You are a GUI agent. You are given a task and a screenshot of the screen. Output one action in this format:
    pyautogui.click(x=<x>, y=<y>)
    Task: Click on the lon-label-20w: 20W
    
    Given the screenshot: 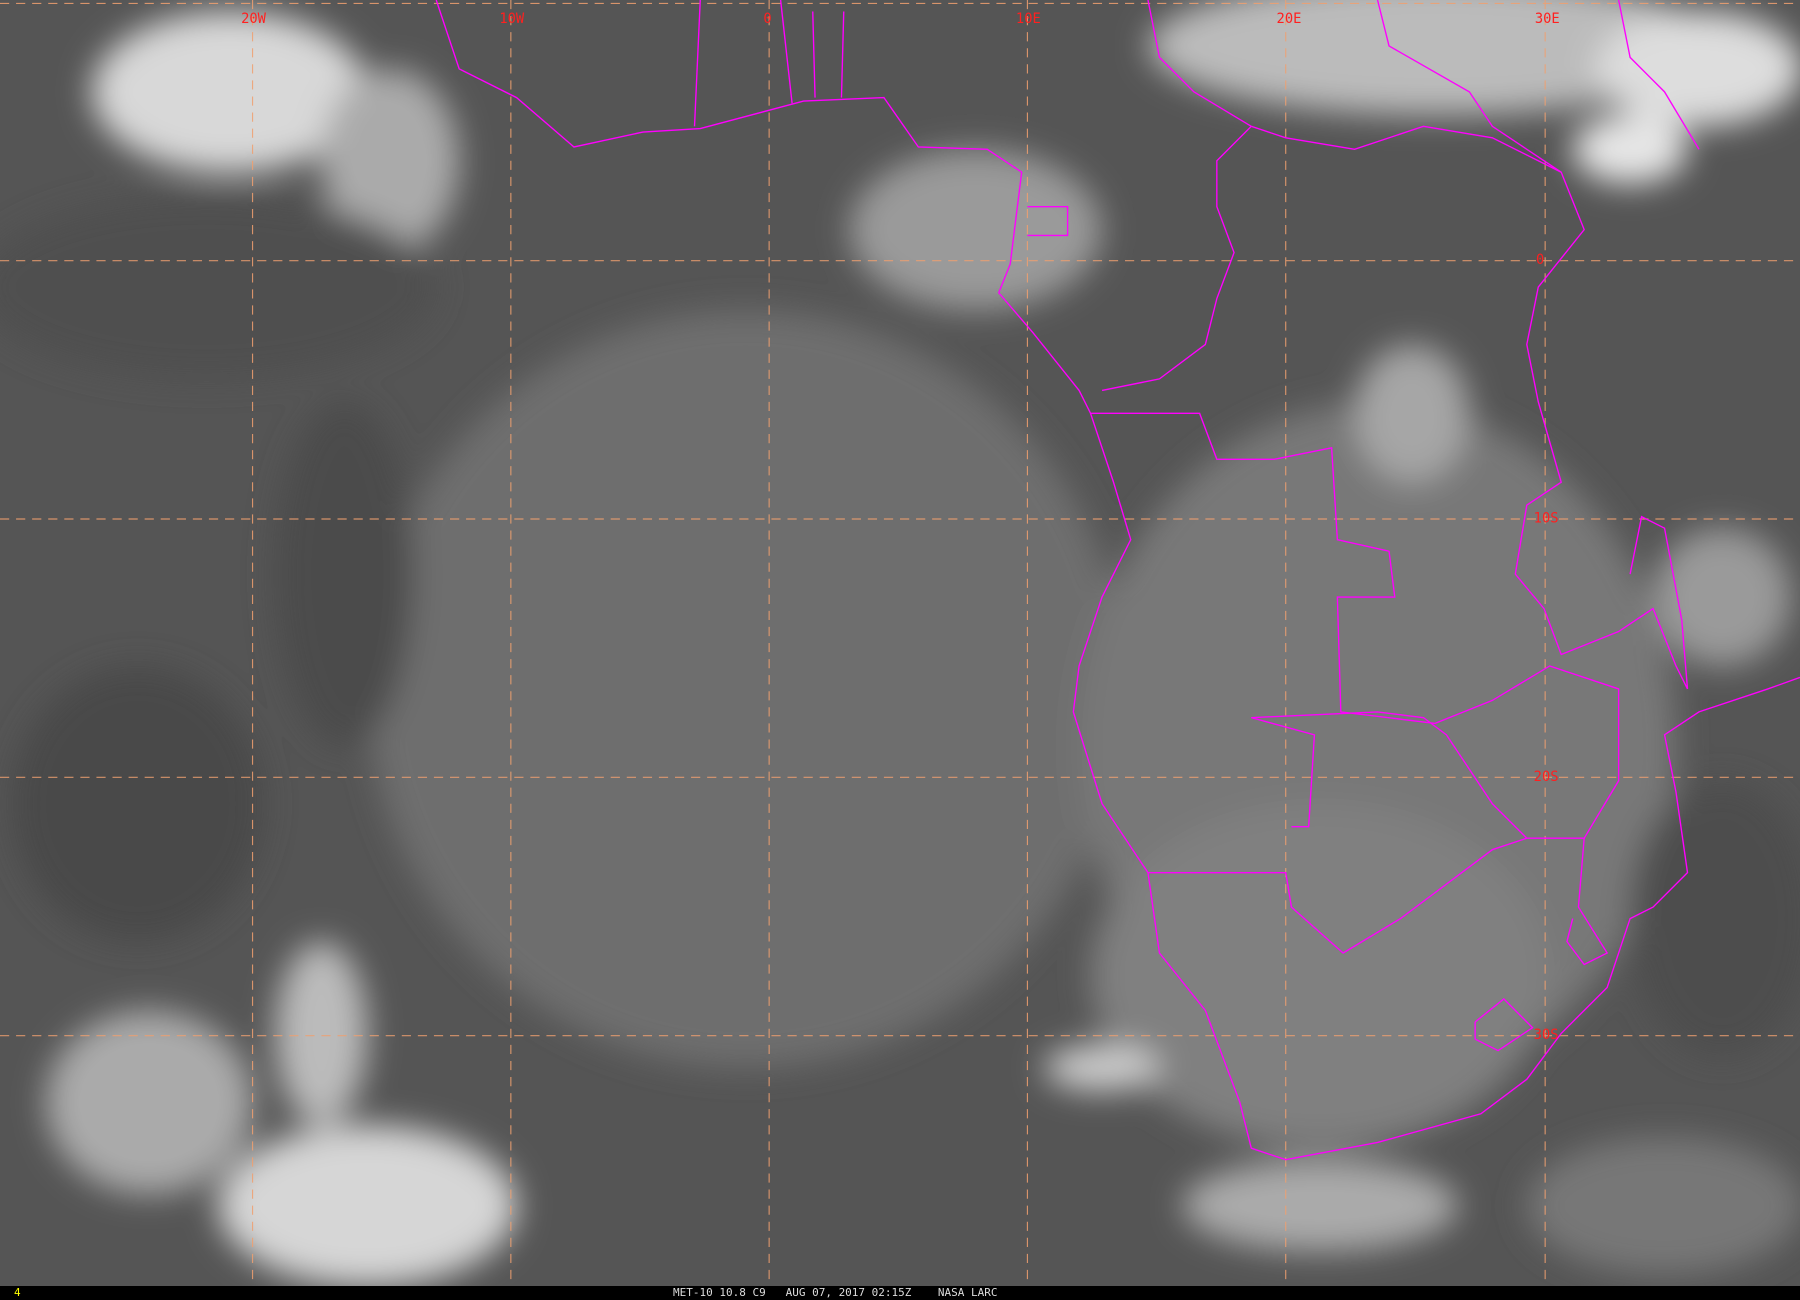 What is the action you would take?
    pyautogui.click(x=254, y=19)
    